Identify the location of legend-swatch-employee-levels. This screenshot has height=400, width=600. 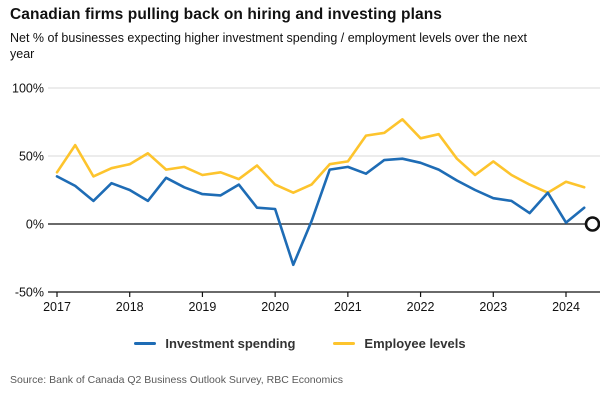
(344, 343).